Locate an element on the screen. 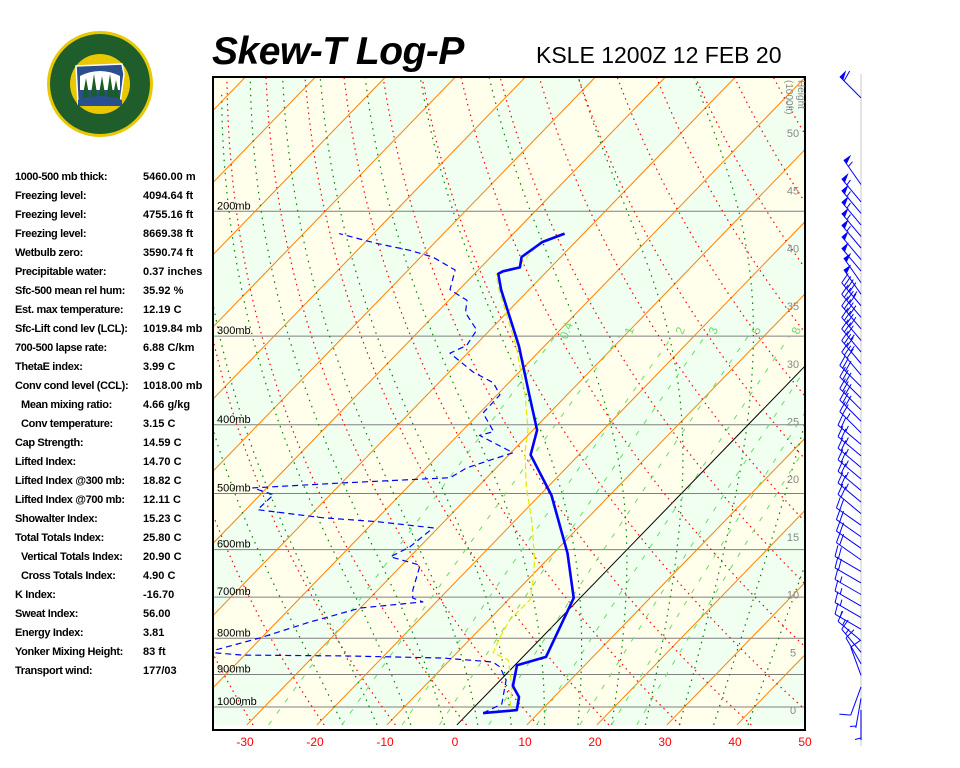 This screenshot has width=960, height=768. stat-value: 6.88 C/km is located at coordinates (169, 348).